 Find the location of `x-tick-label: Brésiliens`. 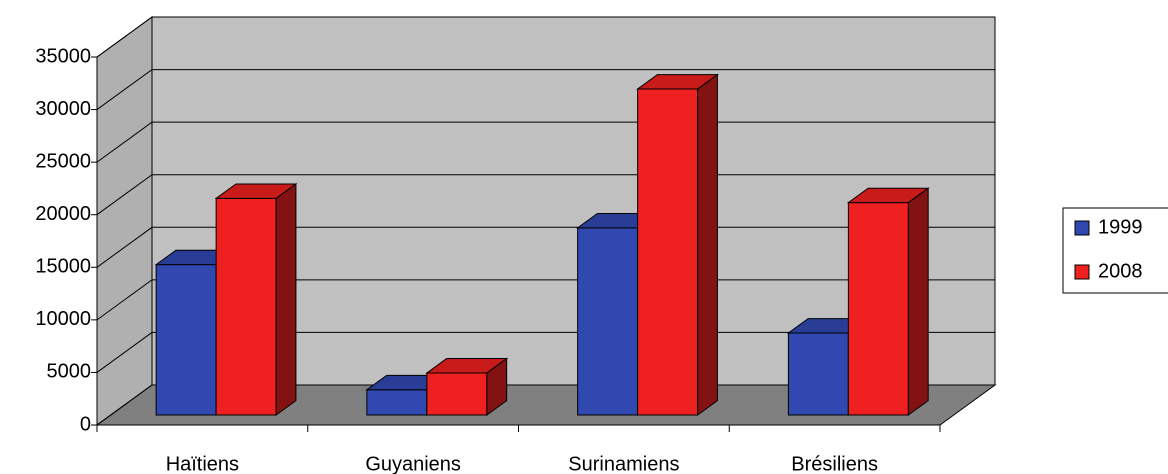

x-tick-label: Brésiliens is located at coordinates (834, 463).